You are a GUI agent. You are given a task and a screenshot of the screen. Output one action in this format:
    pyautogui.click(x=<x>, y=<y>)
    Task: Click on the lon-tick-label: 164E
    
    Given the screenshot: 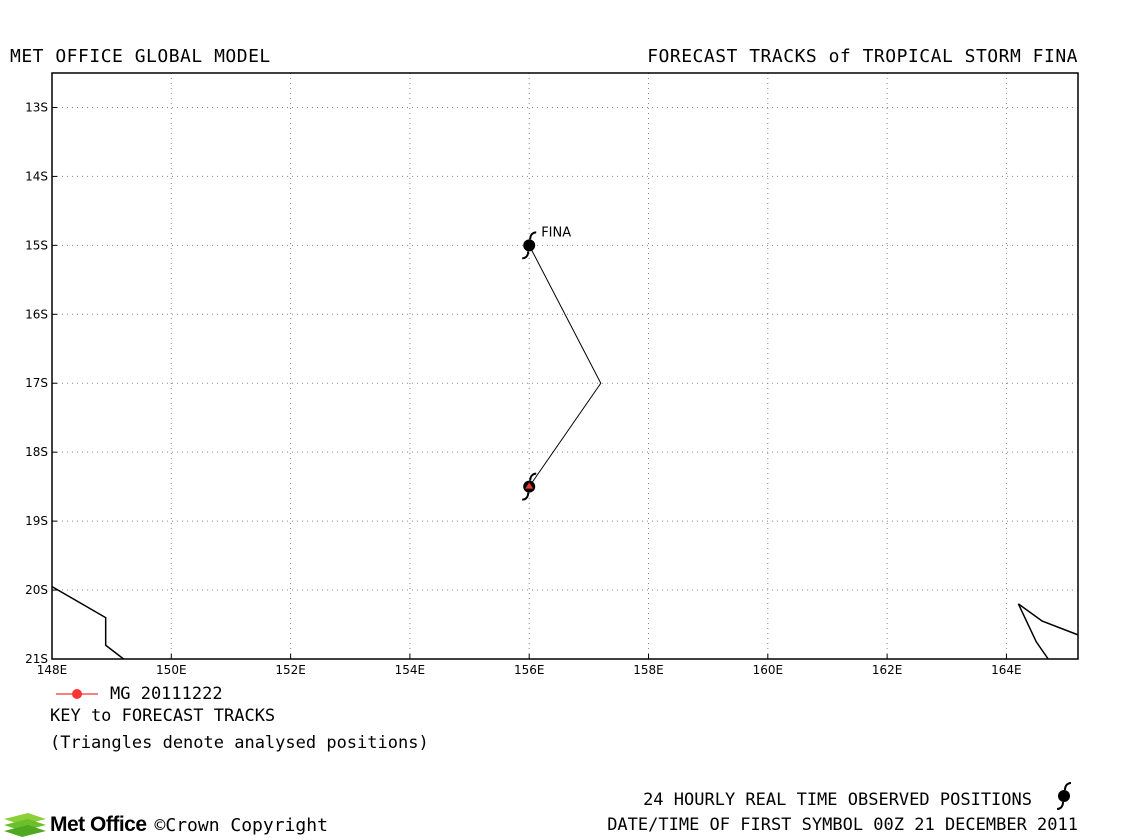 What is the action you would take?
    pyautogui.click(x=1006, y=670)
    